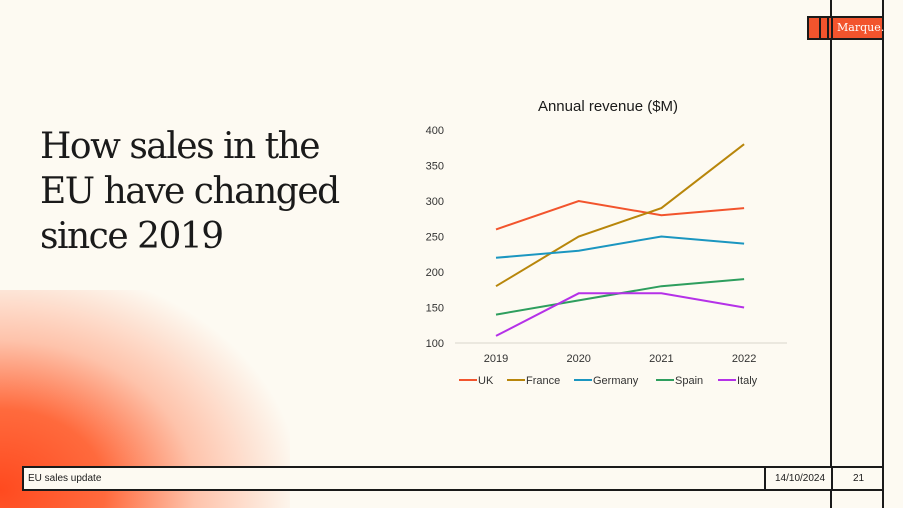 The height and width of the screenshot is (508, 903). What do you see at coordinates (453, 478) in the screenshot?
I see `footer: EU sales update 14/10/2024 21` at bounding box center [453, 478].